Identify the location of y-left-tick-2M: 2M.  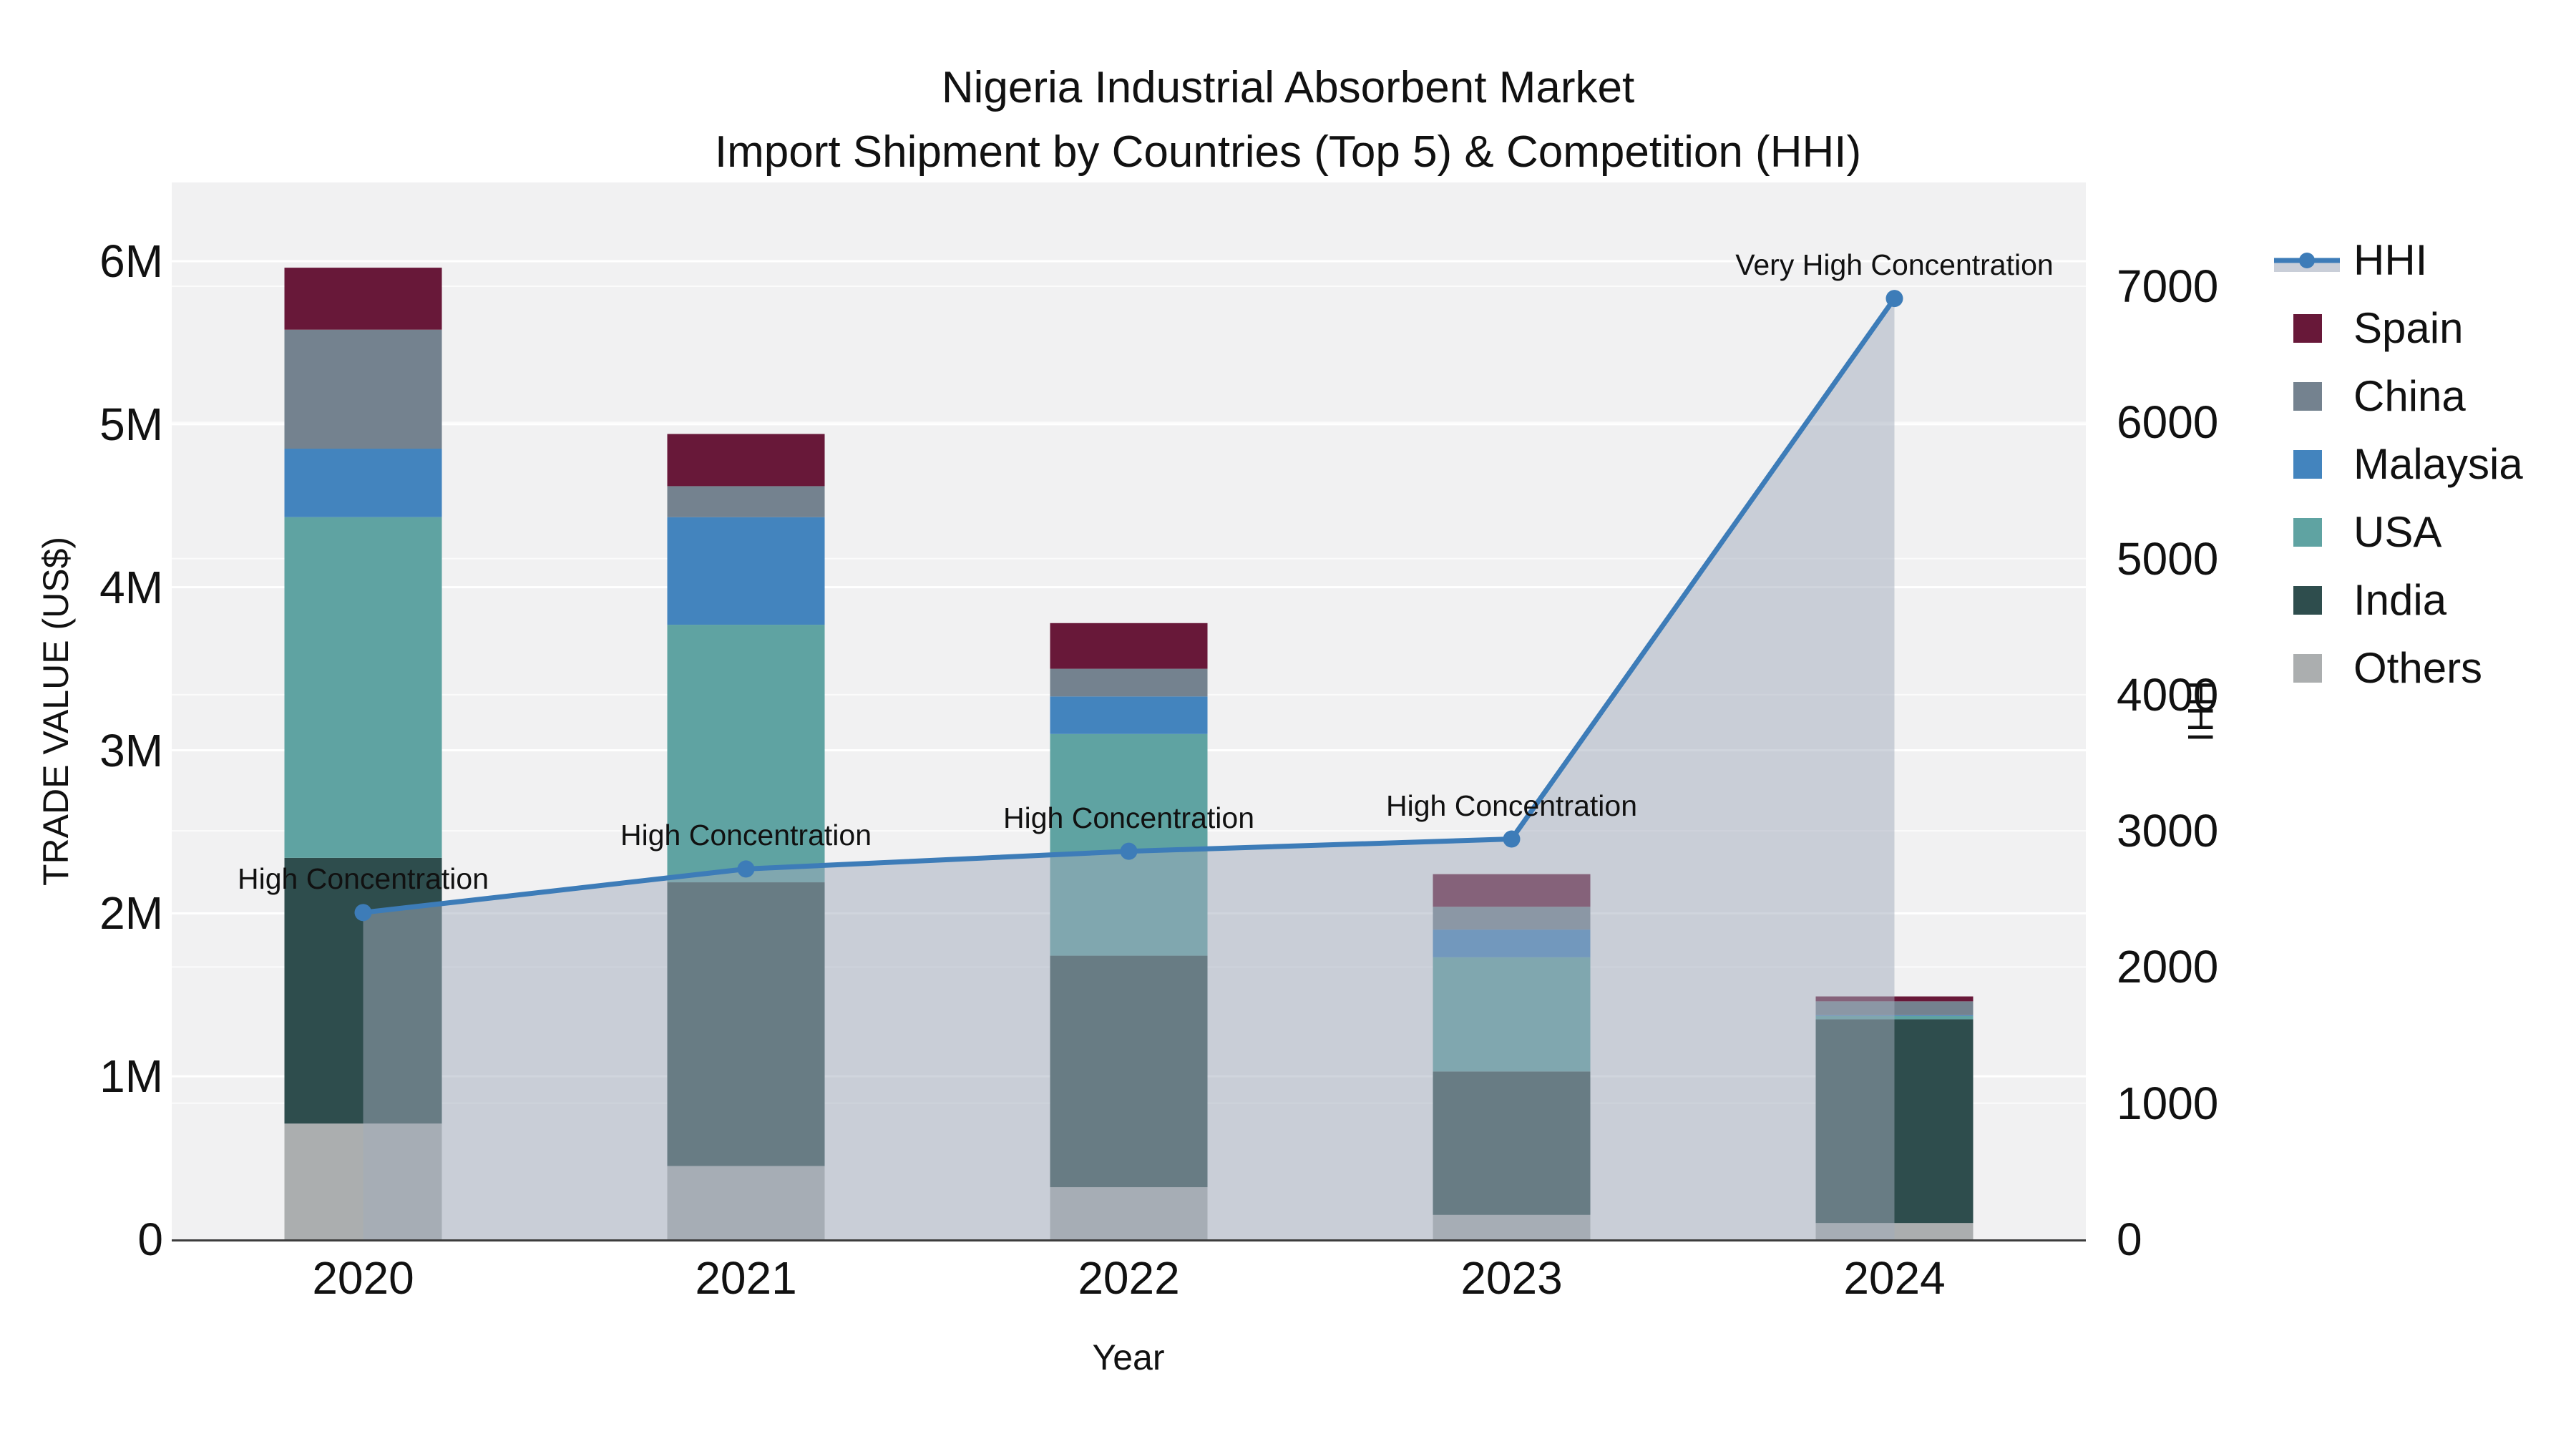
(131, 913).